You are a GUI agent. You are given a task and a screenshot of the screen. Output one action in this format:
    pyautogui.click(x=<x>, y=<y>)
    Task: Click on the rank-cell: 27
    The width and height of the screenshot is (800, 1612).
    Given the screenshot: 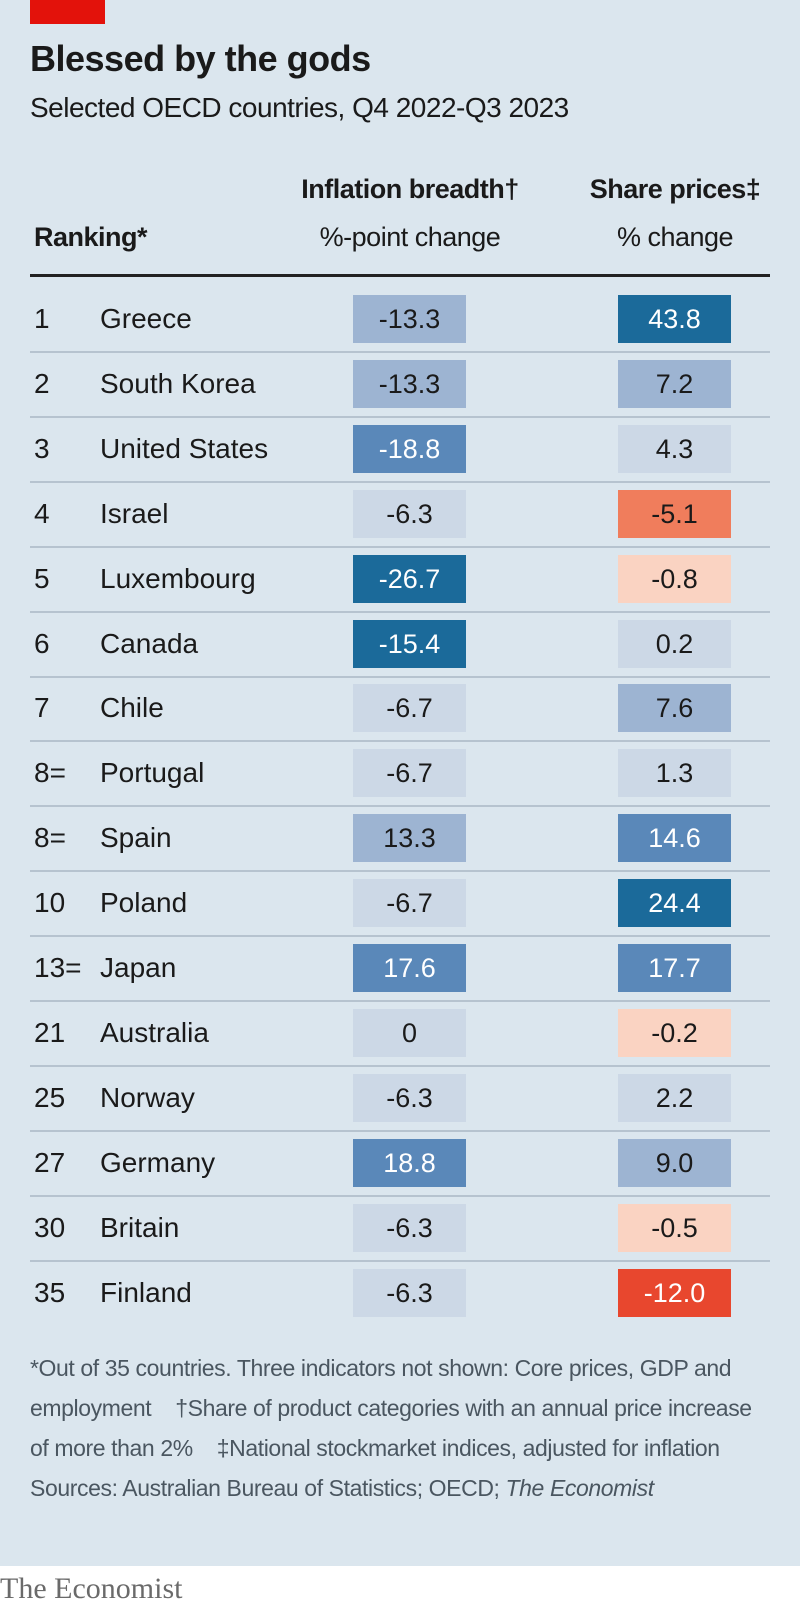 What is the action you would take?
    pyautogui.click(x=50, y=1162)
    